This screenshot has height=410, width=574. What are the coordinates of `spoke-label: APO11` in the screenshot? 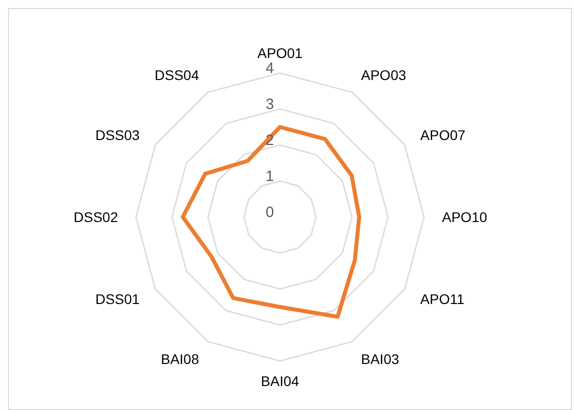 It's located at (442, 299).